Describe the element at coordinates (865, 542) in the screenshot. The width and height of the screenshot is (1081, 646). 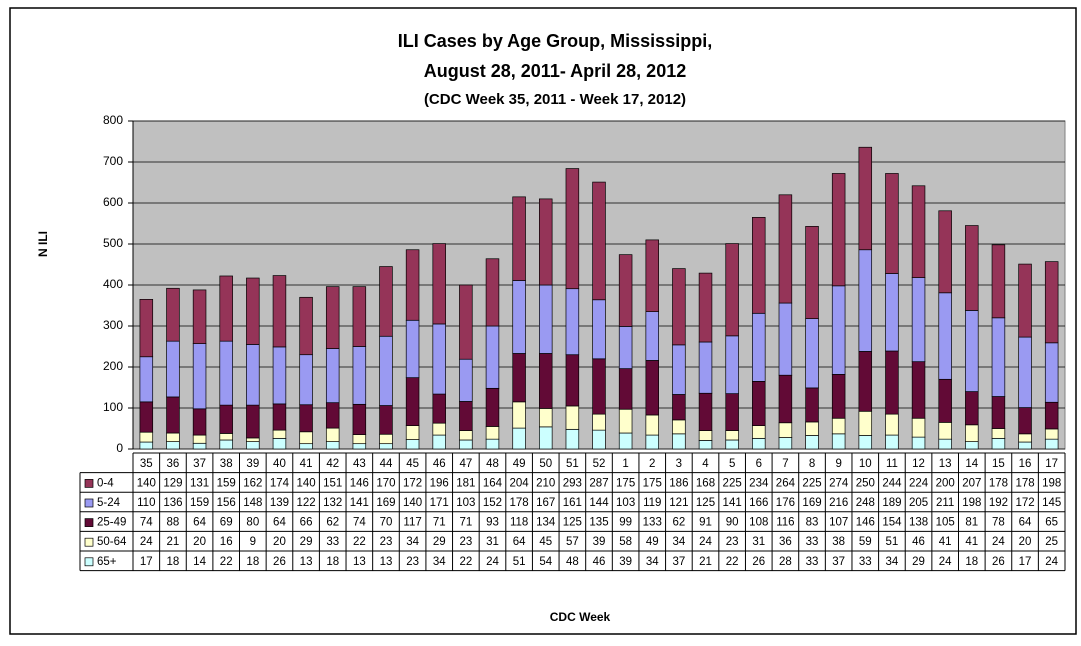
I see `table-value: 59` at that location.